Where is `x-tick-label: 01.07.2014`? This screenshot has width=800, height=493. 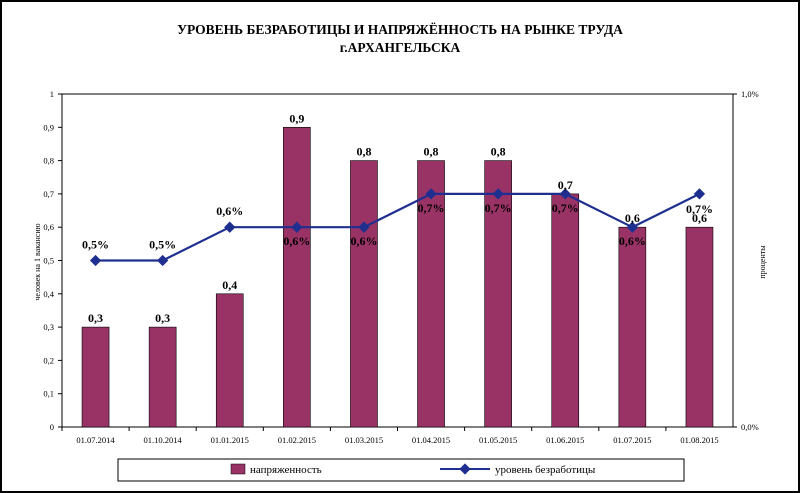
x-tick-label: 01.07.2014 is located at coordinates (95, 440).